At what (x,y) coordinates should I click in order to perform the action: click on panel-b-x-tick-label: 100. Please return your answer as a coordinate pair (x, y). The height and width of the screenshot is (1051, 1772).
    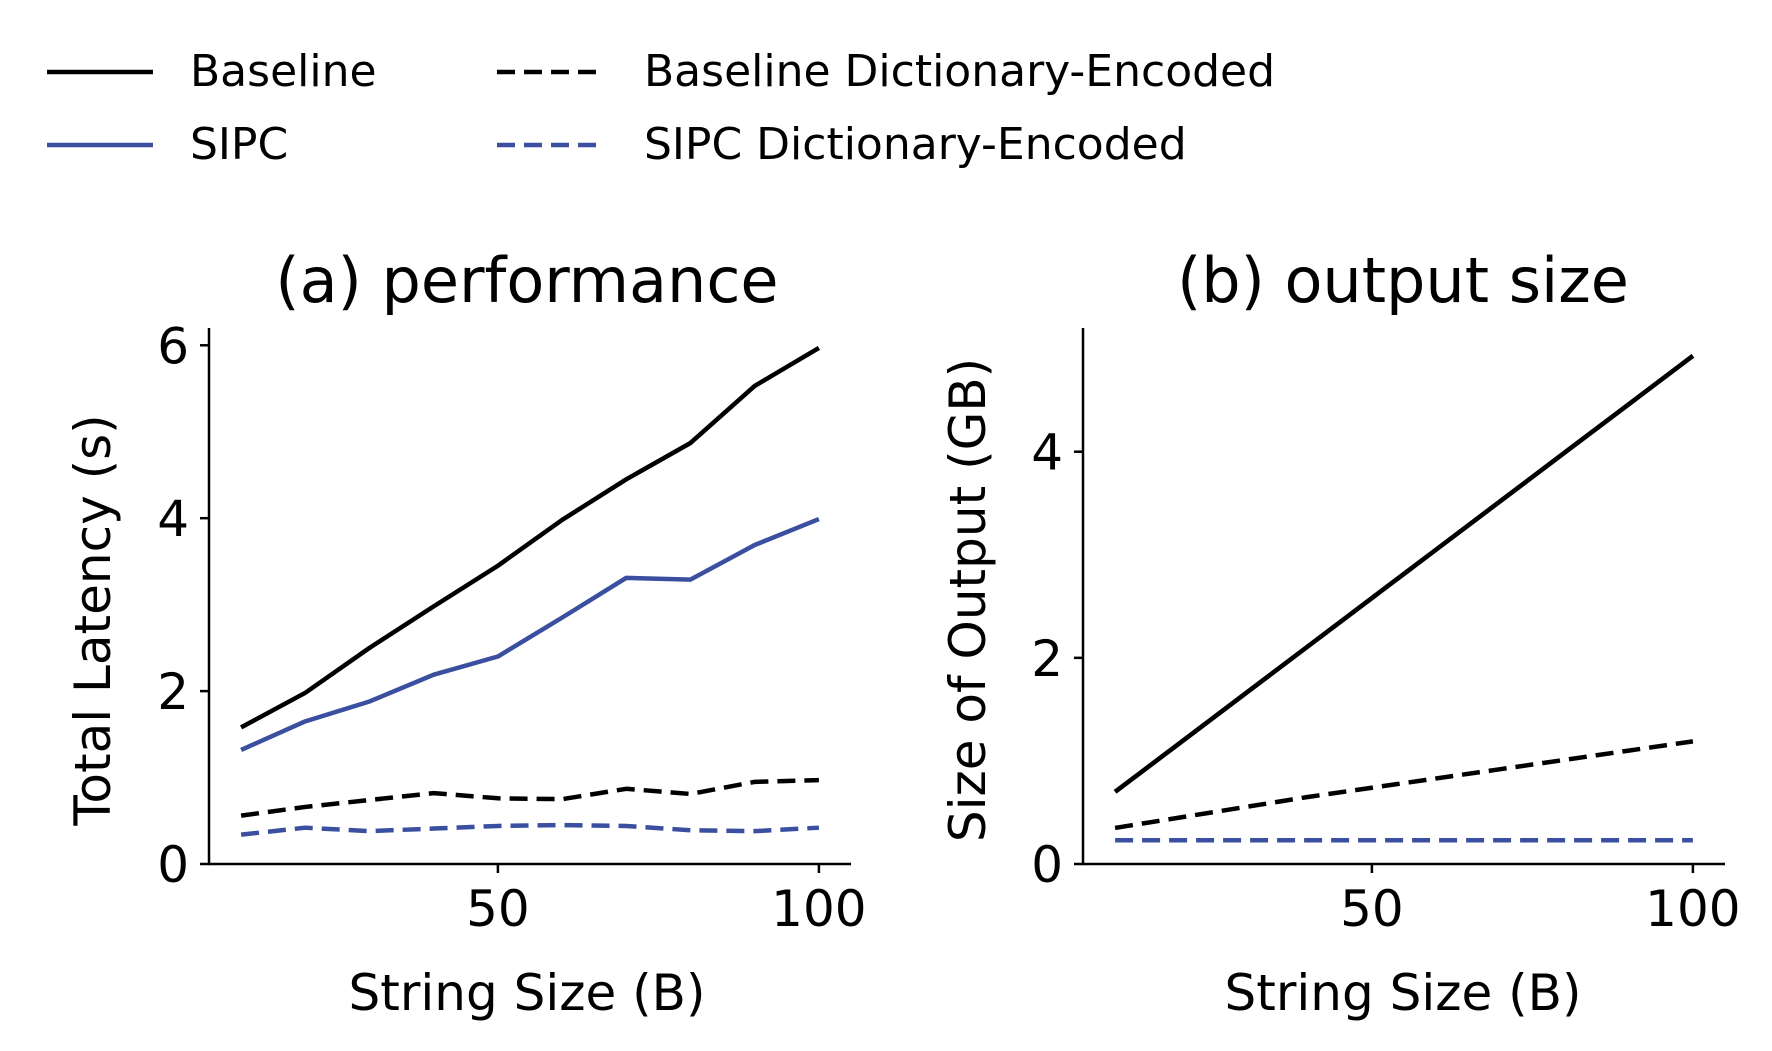
    Looking at the image, I should click on (1692, 909).